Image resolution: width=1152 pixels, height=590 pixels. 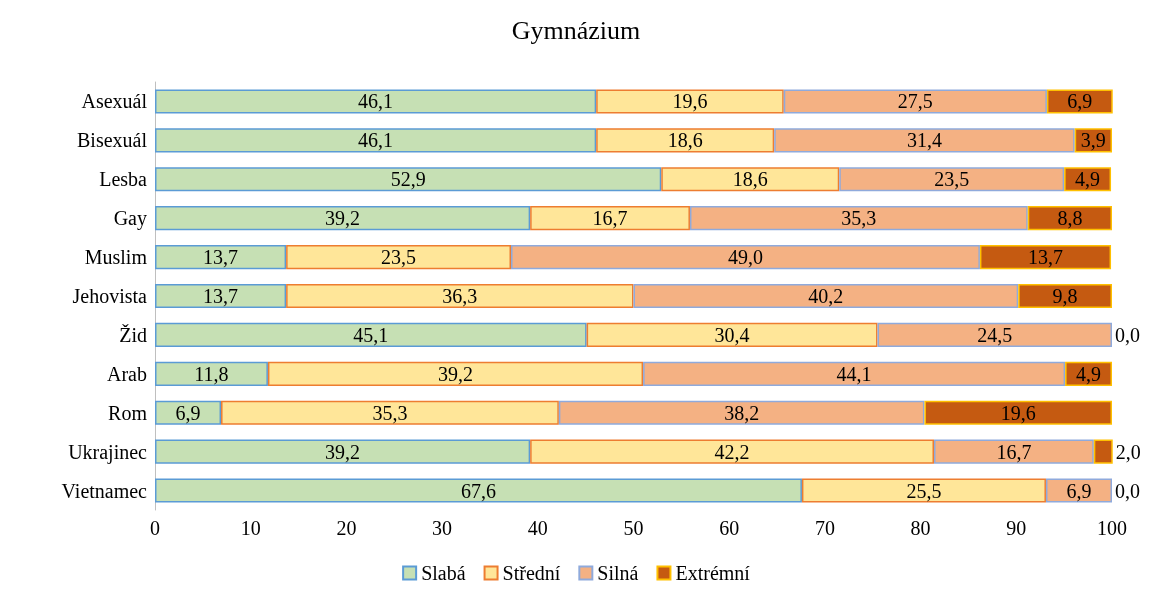 What do you see at coordinates (128, 412) in the screenshot?
I see `y-tick-label: Rom` at bounding box center [128, 412].